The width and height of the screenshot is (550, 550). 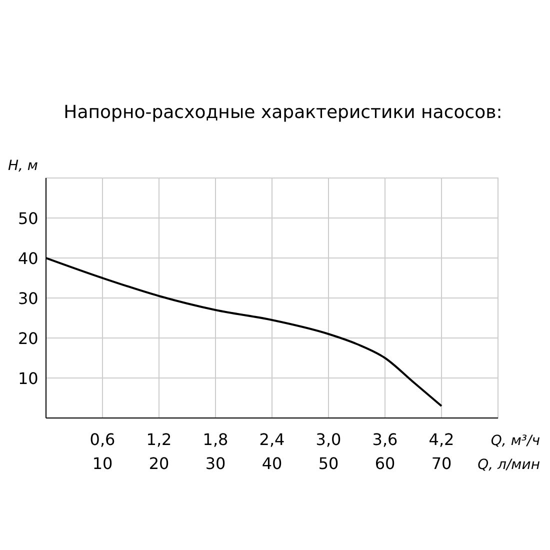 I want to click on x2-tick-label: 10, so click(x=102, y=463).